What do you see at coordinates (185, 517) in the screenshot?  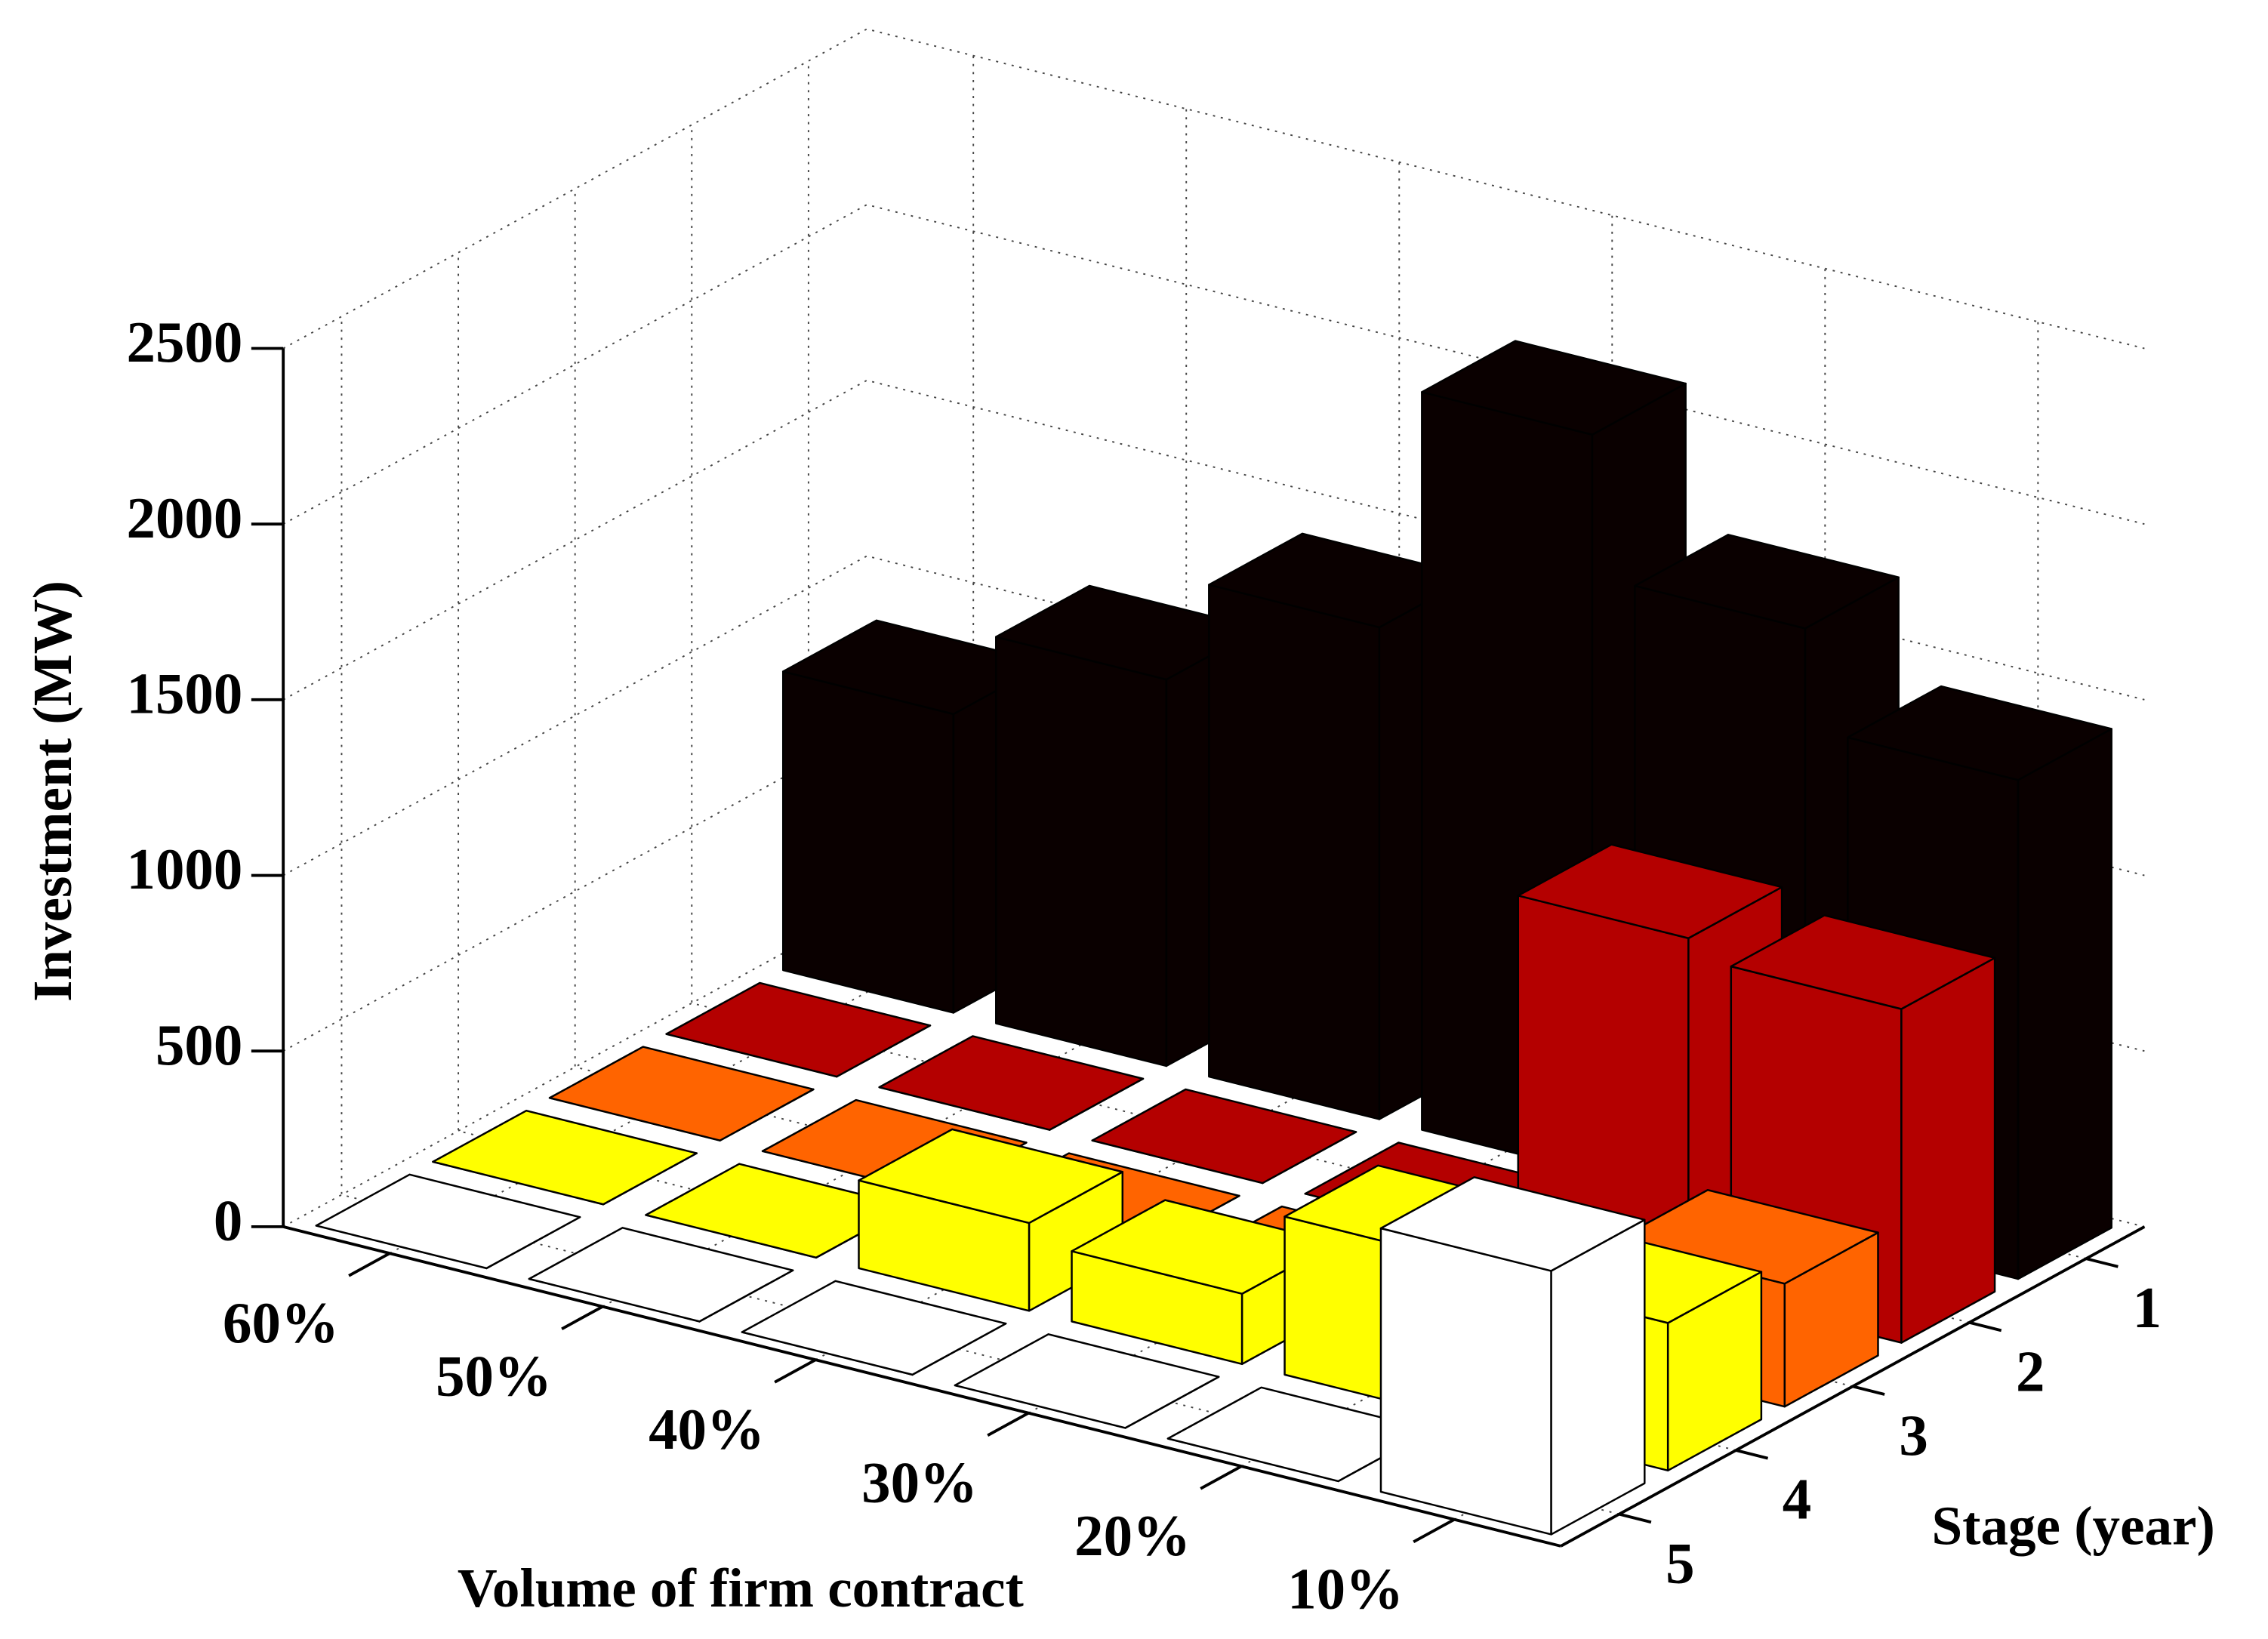 I see `z-tick-label: 2000` at bounding box center [185, 517].